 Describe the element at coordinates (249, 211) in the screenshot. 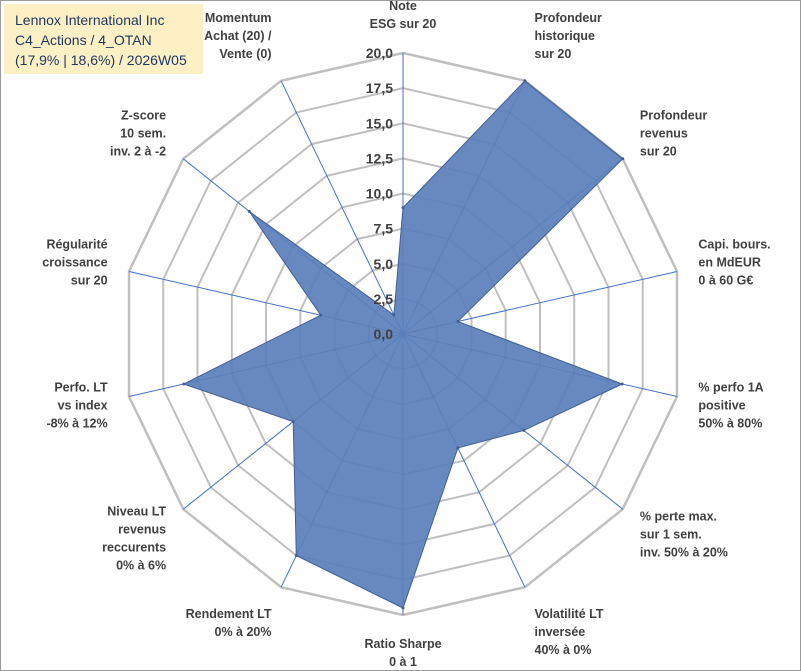

I see `data-point-z-score` at that location.